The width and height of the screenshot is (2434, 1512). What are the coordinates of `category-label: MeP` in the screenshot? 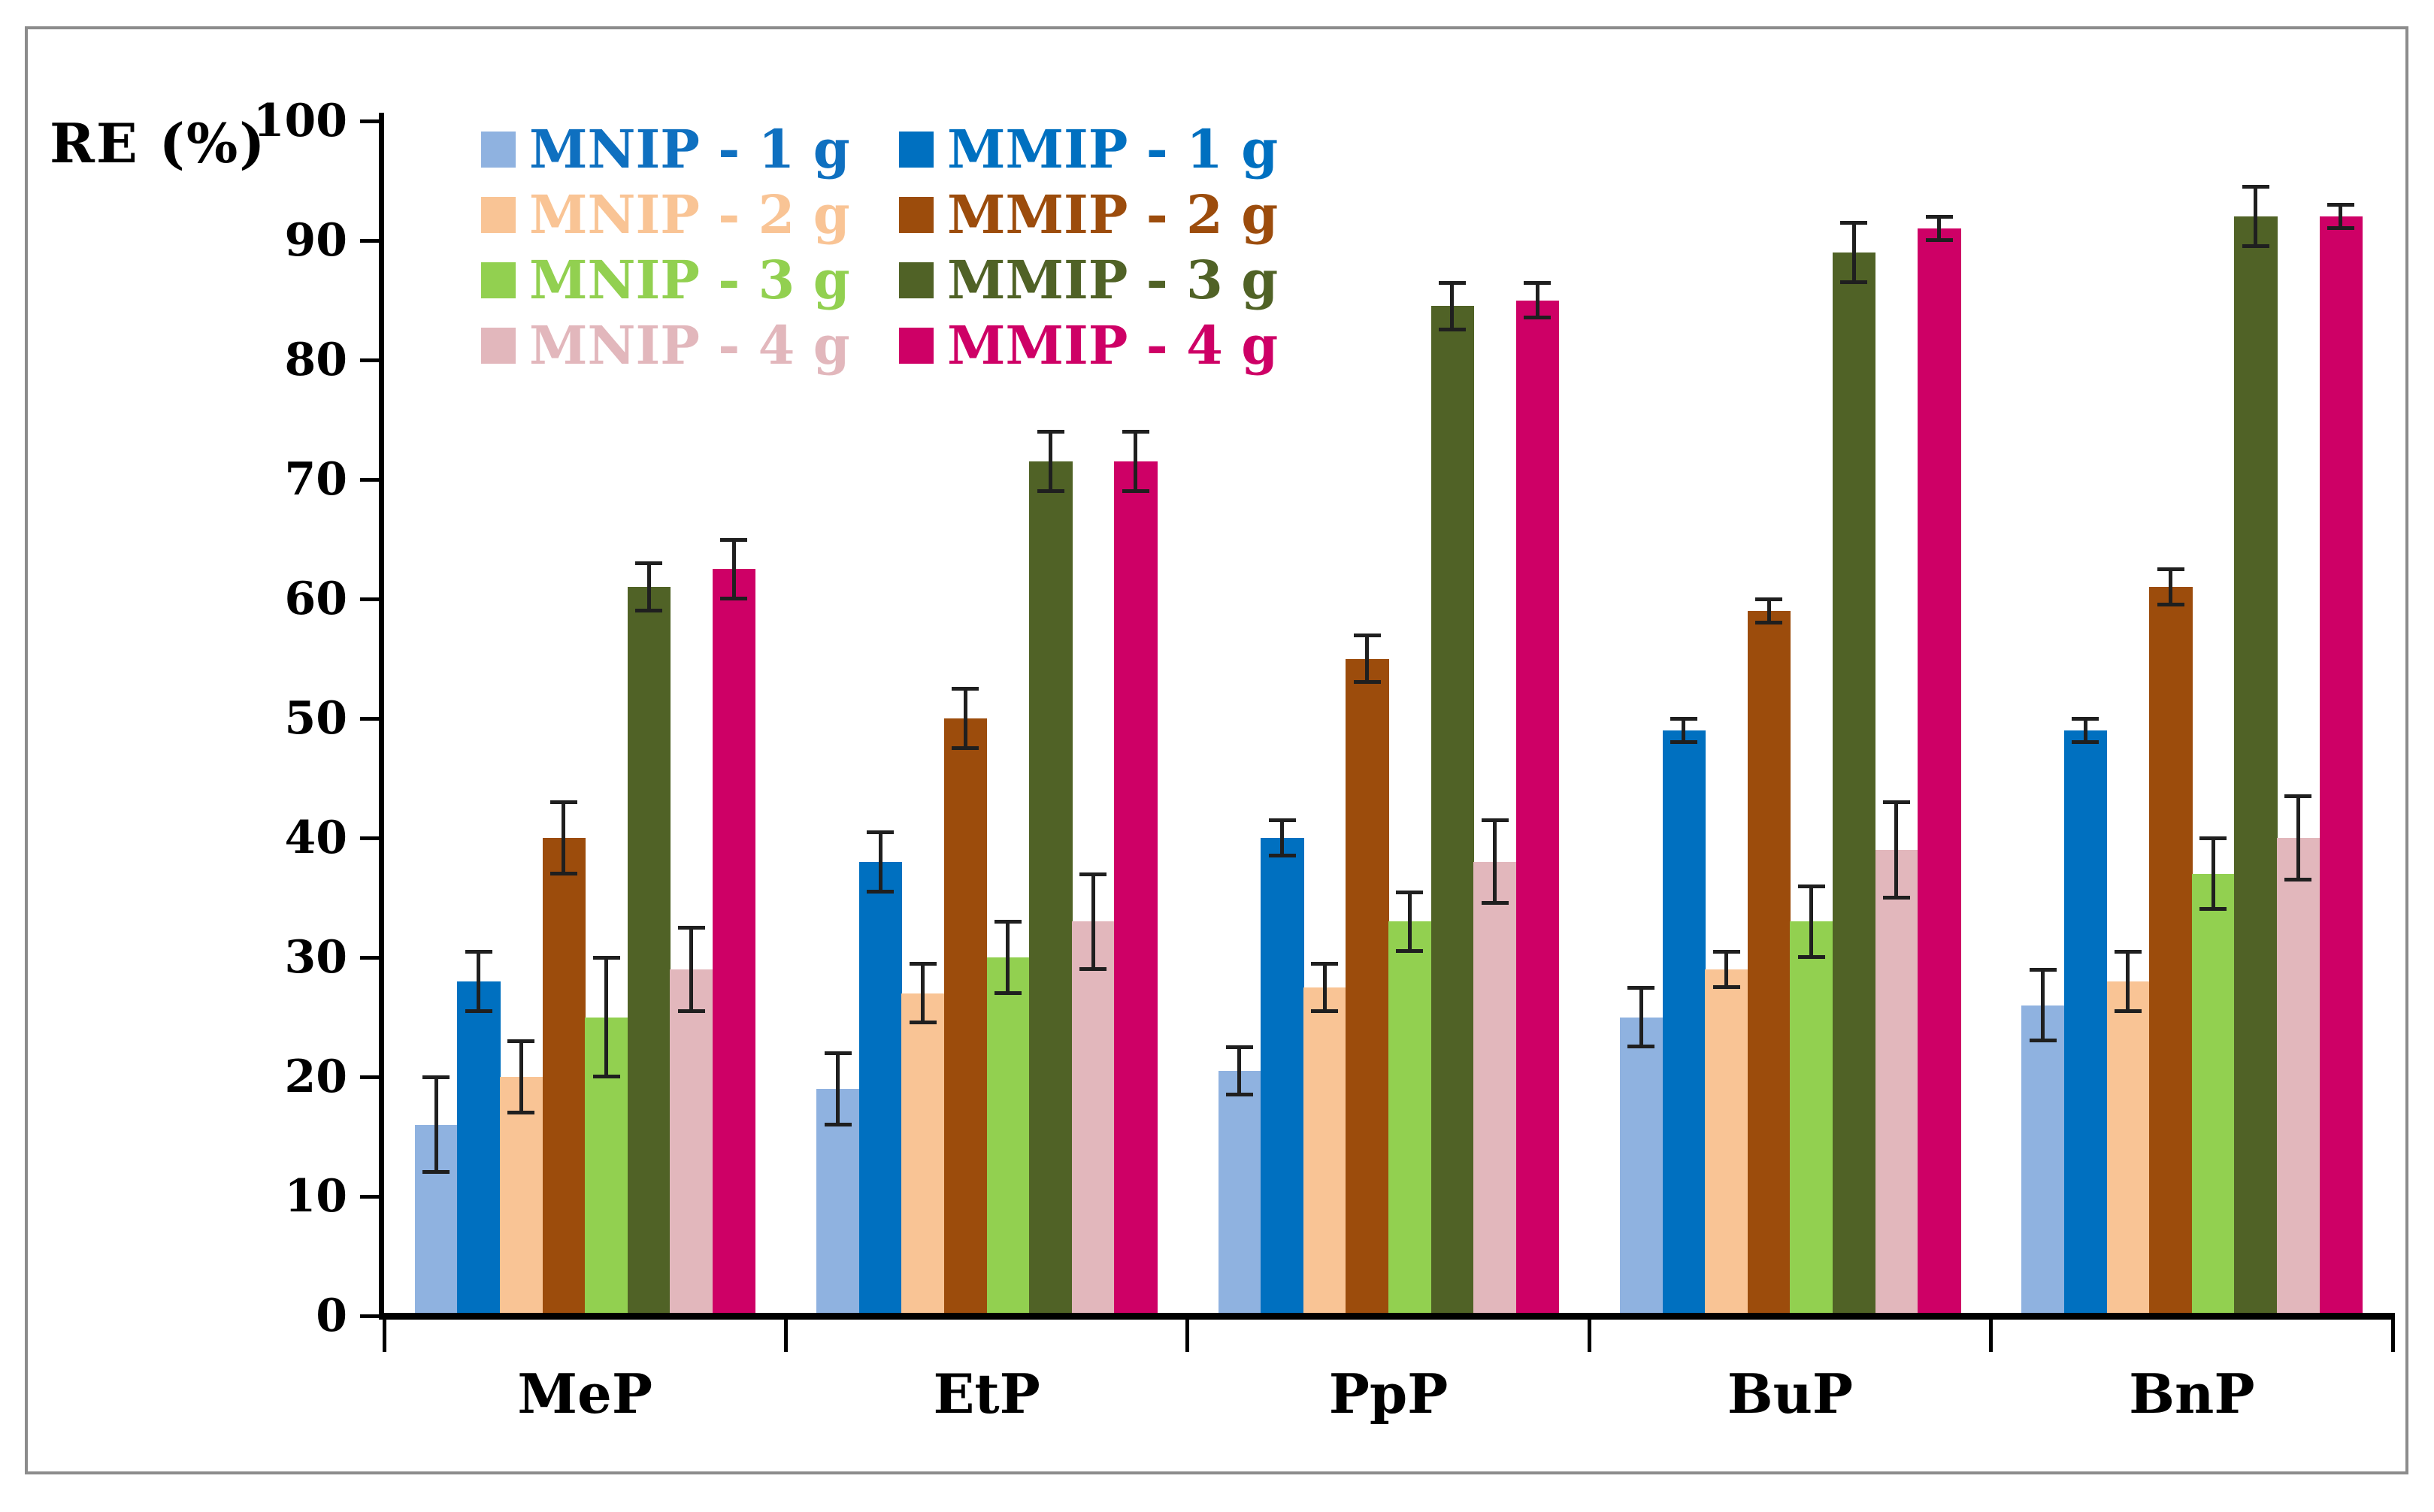 It's located at (585, 1394).